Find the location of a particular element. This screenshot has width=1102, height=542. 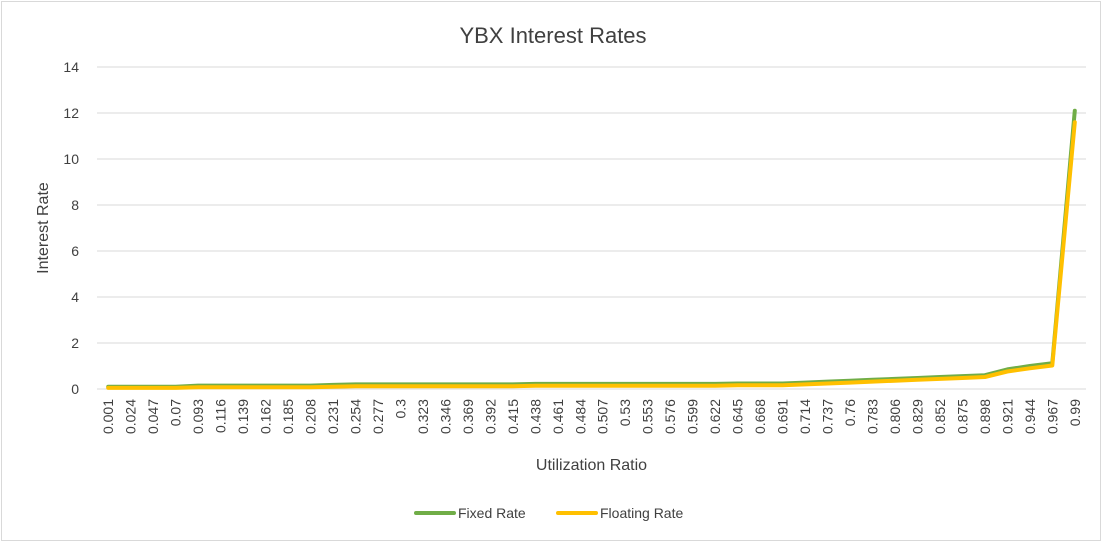

x-tick-label: 0.553 is located at coordinates (648, 416).